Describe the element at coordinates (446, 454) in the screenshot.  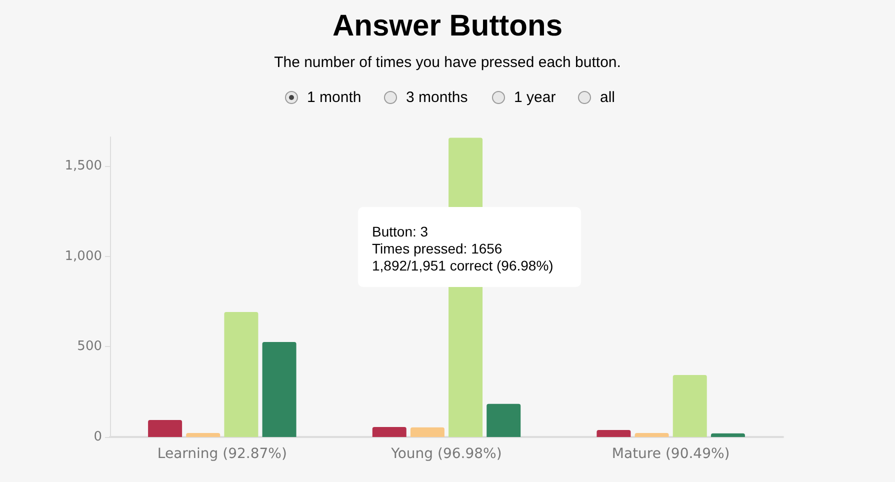
I see `x-tick-label: Young (96.98%)` at that location.